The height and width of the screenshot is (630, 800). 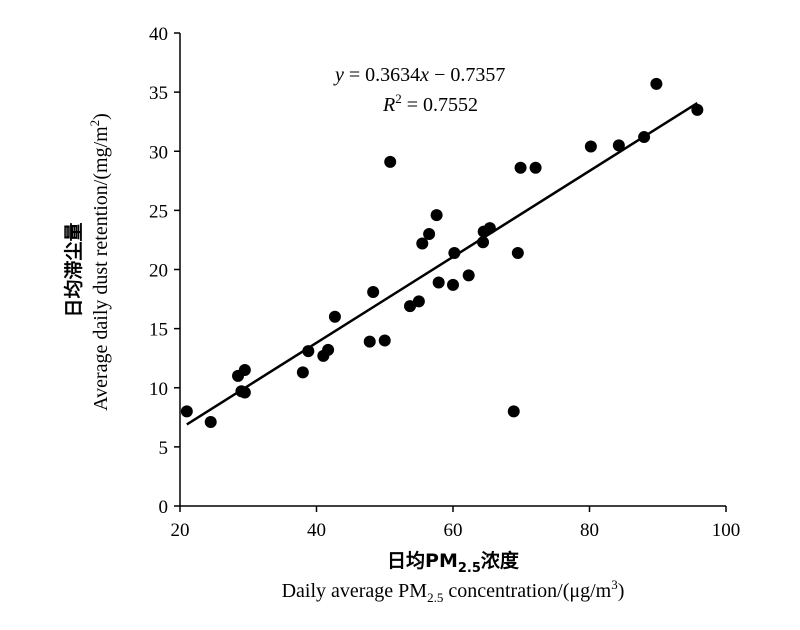 What do you see at coordinates (158, 211) in the screenshot?
I see `y-tick-label: 25` at bounding box center [158, 211].